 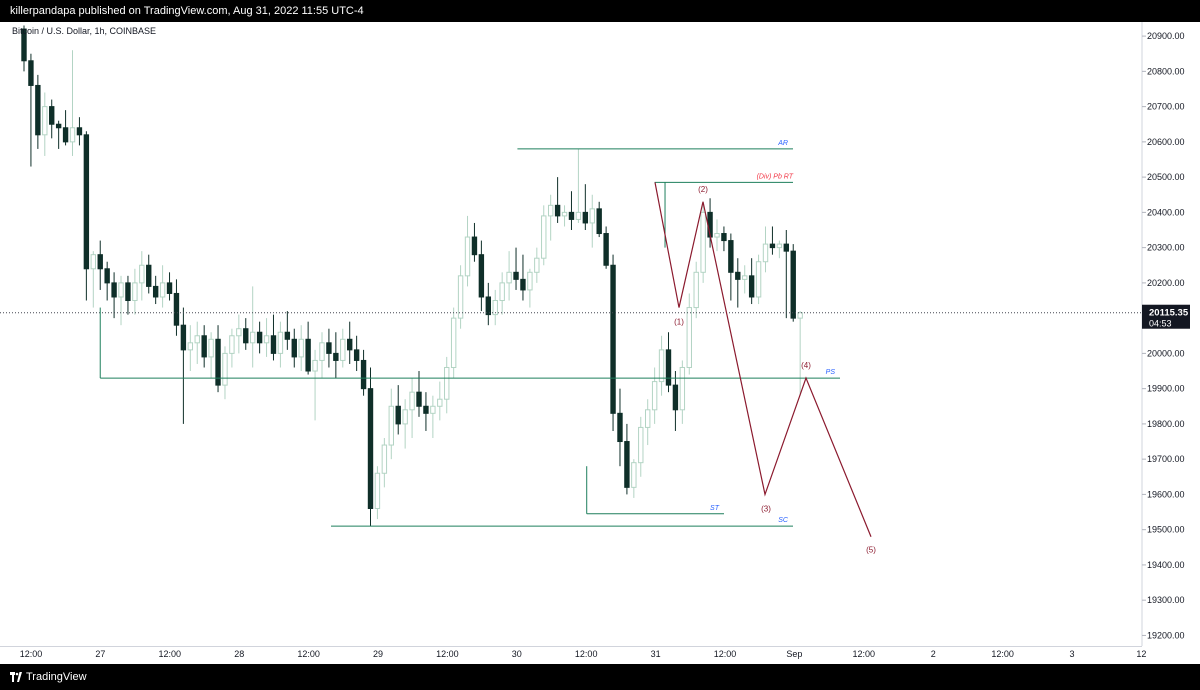 I want to click on time-tick-label: Sep, so click(x=794, y=654).